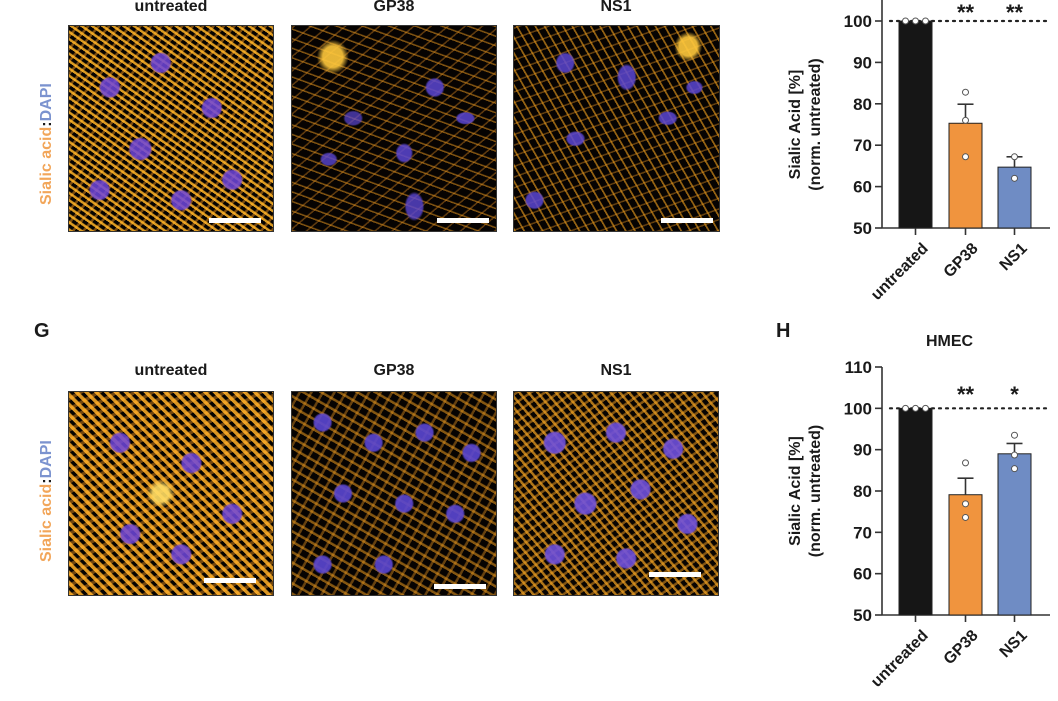 Image resolution: width=1058 pixels, height=701 pixels. I want to click on bar-ns1, so click(1014, 534).